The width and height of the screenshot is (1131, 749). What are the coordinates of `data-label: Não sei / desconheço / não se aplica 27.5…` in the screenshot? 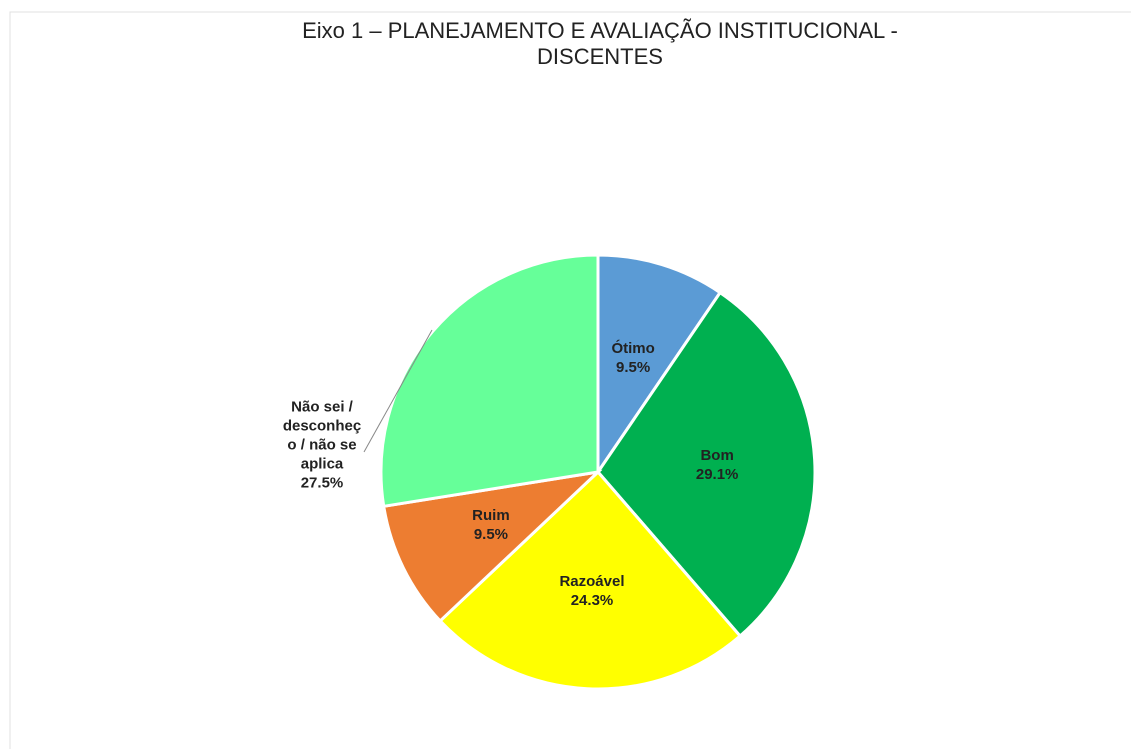 It's located at (322, 445).